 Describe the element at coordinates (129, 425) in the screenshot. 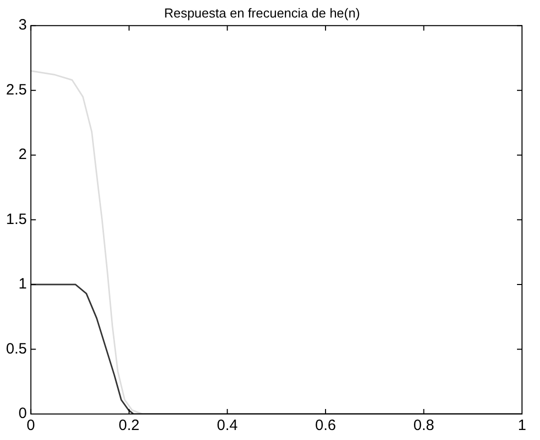

I see `x-tick-label: 0.2` at that location.